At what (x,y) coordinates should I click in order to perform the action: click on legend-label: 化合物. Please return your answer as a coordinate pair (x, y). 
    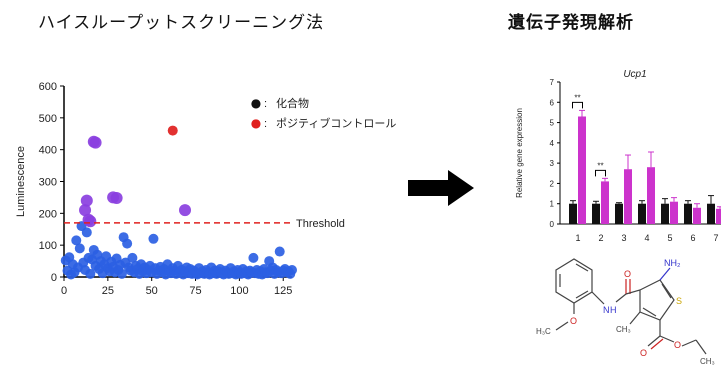
    Looking at the image, I should click on (292, 103).